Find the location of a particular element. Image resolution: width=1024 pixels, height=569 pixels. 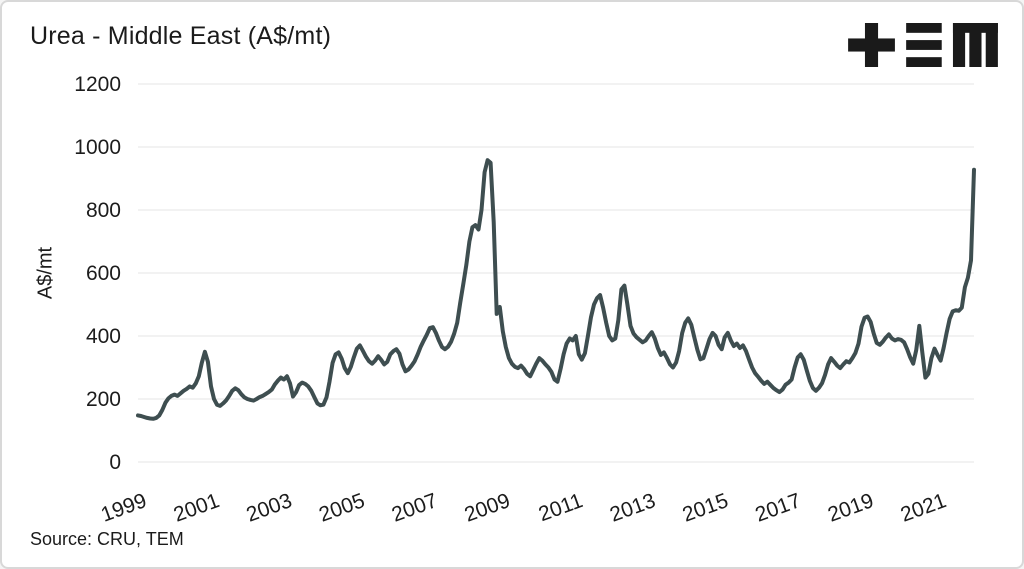

logo-e-glyph is located at coordinates (924, 45).